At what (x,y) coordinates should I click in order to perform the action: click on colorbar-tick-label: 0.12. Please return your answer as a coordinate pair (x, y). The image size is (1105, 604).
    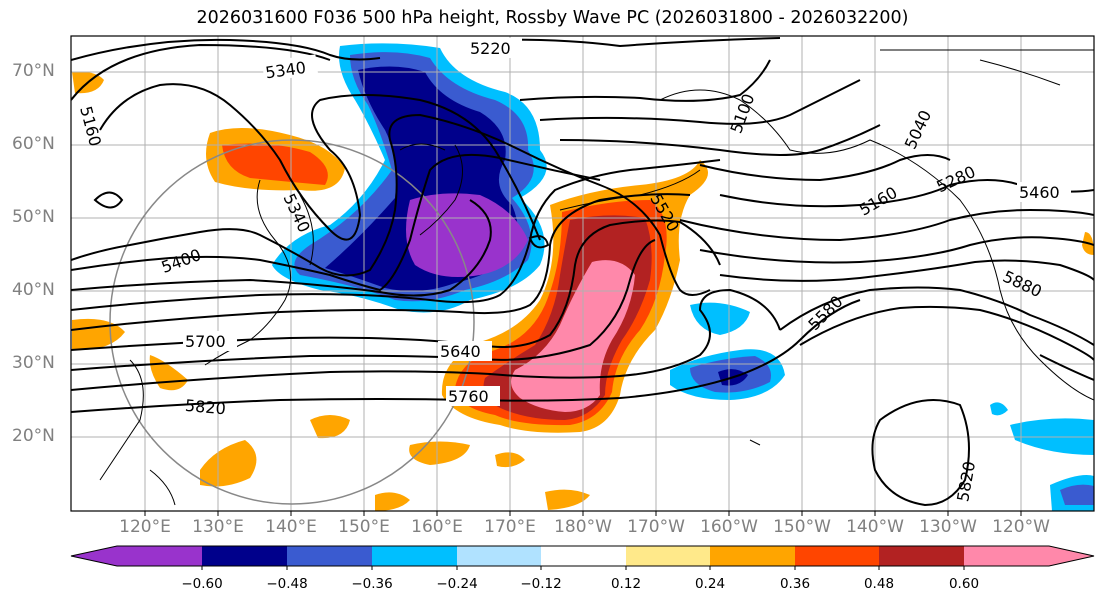
    Looking at the image, I should click on (626, 584).